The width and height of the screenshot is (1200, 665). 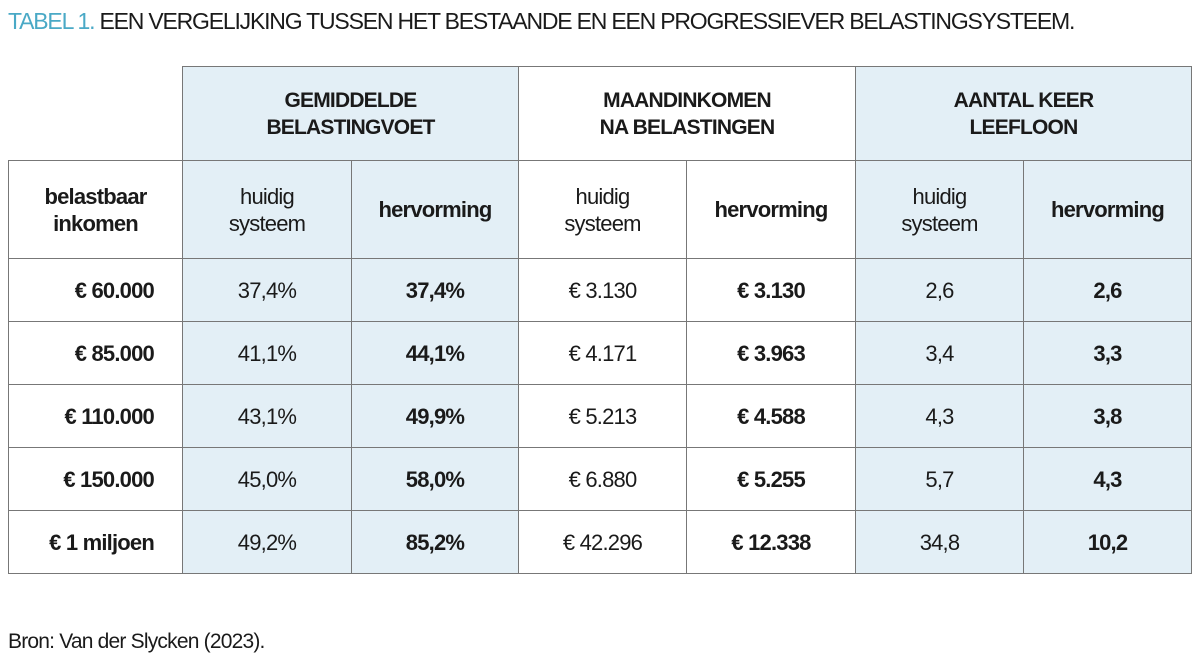 I want to click on leefloon-reform-cell: 2,6, so click(x=1107, y=290).